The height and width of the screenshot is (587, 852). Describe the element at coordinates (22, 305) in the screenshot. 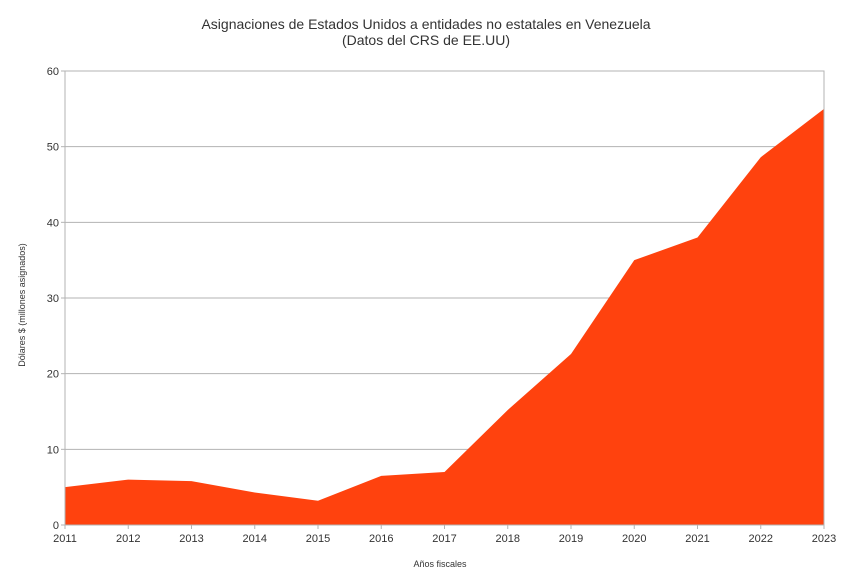

I see `y-axis-label: Dólares $ (millones asignados)` at that location.